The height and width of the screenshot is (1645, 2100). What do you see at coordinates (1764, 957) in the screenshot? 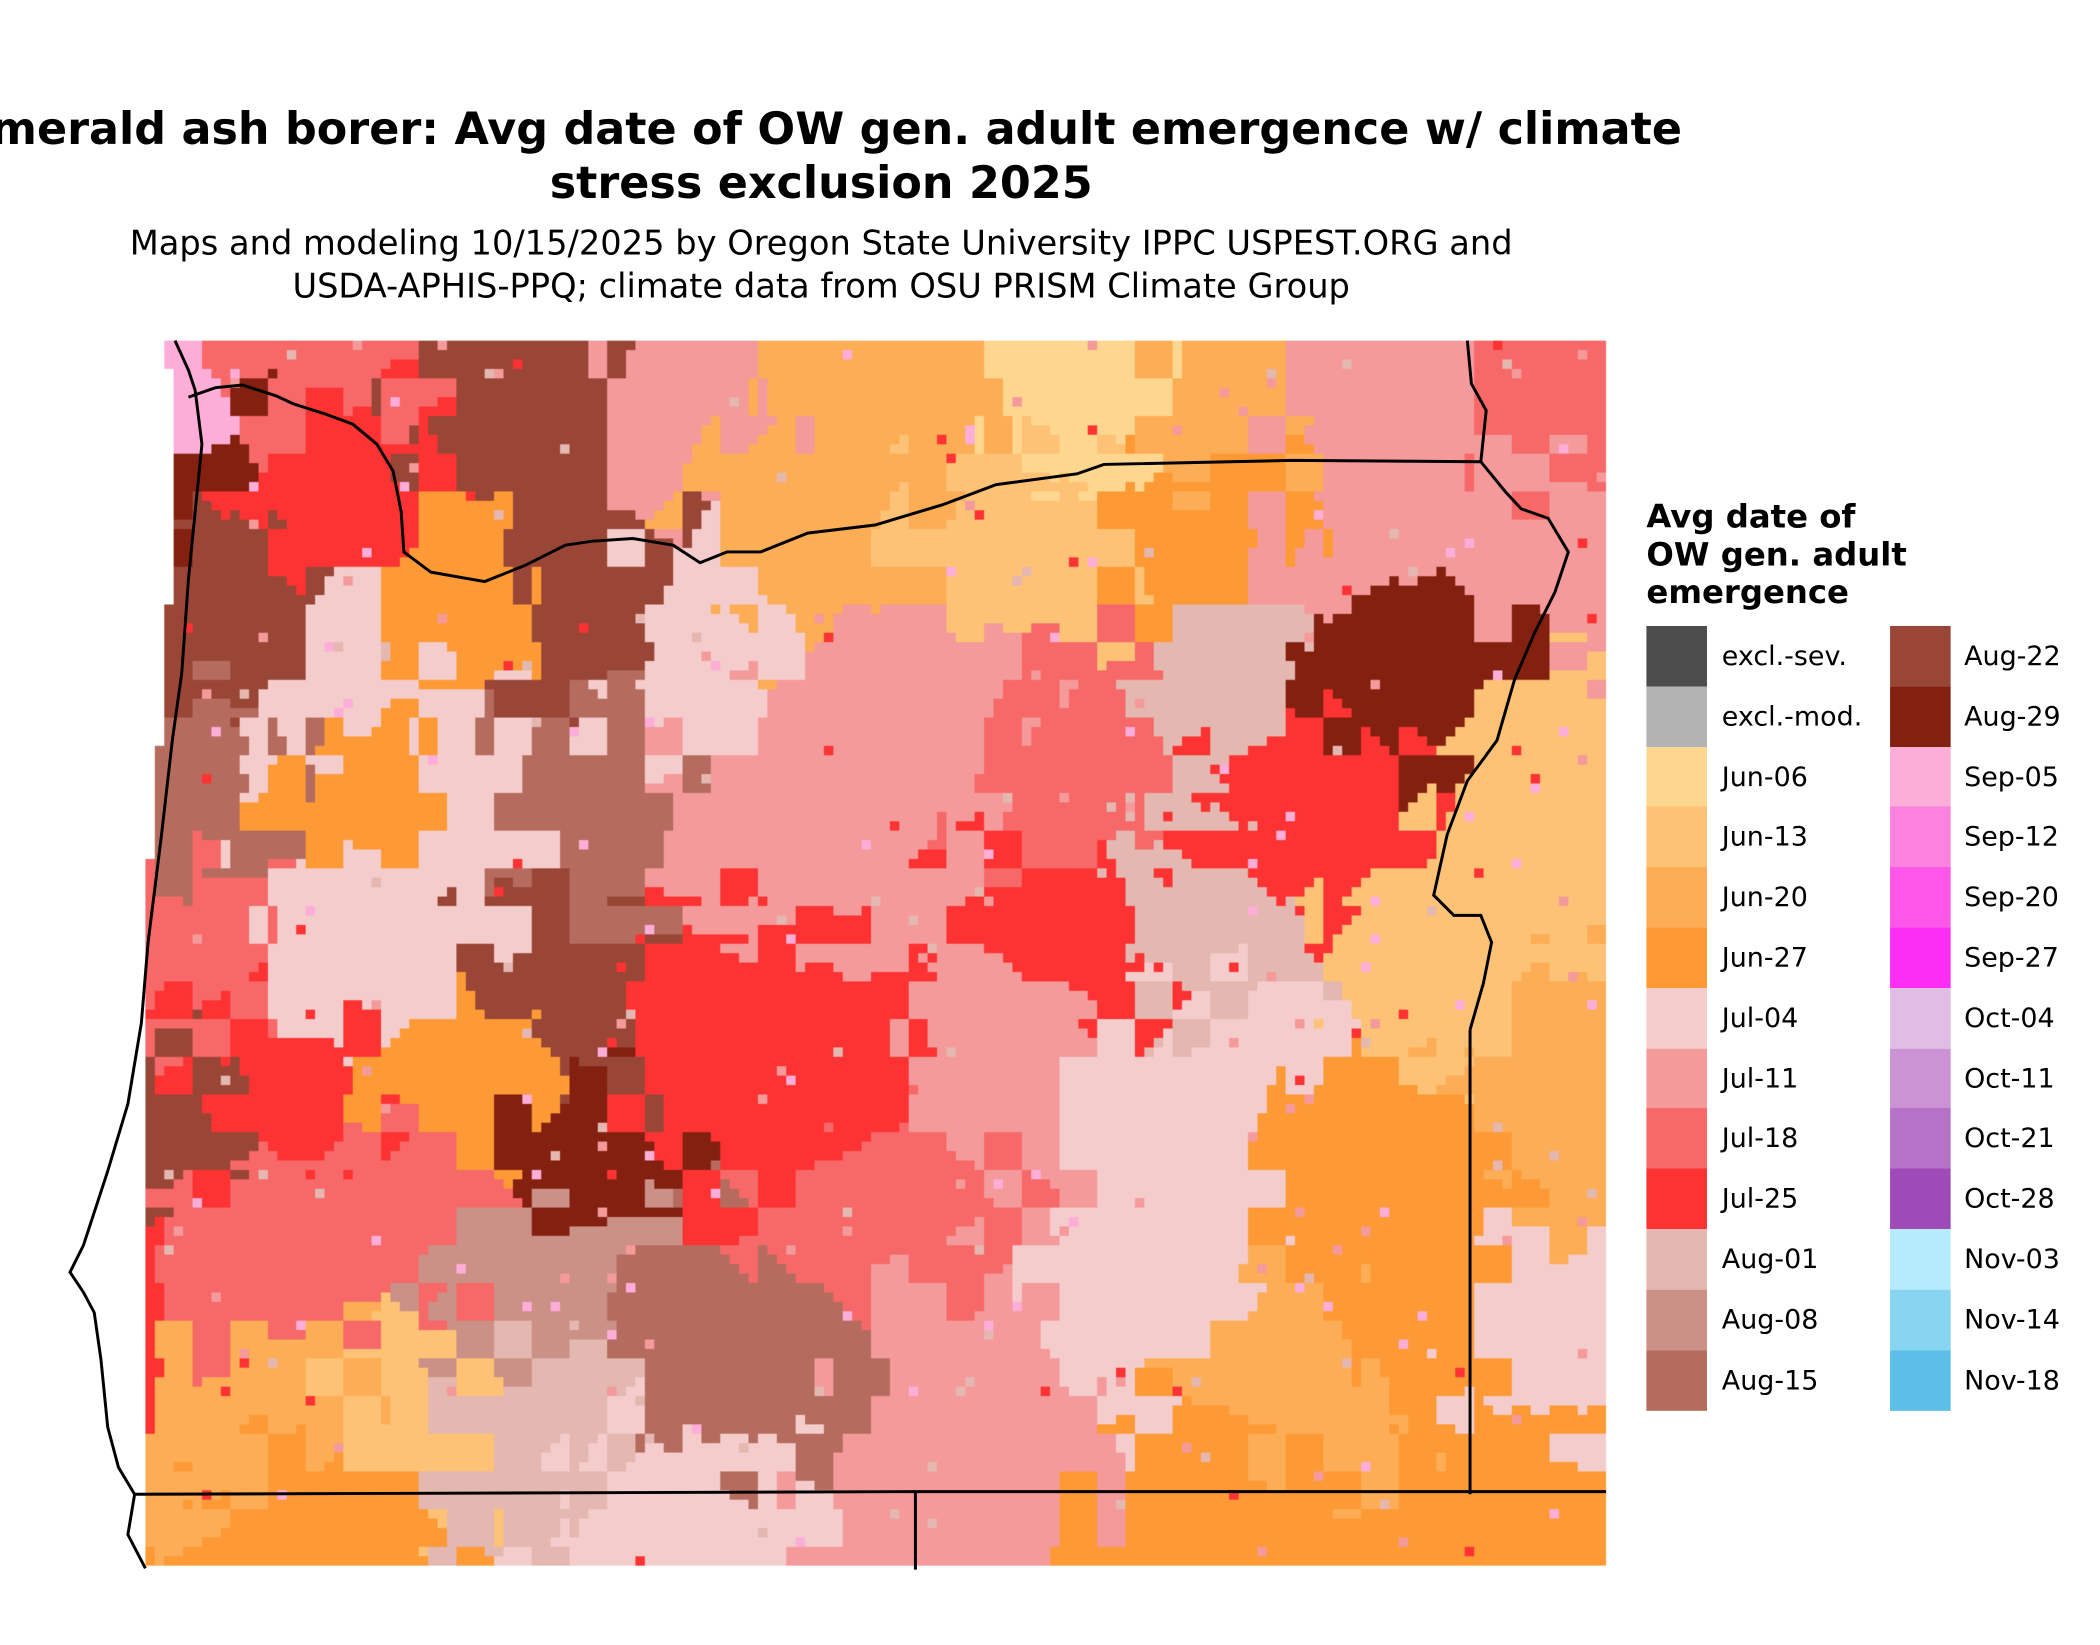
I see `legend-label: Jun-27` at bounding box center [1764, 957].